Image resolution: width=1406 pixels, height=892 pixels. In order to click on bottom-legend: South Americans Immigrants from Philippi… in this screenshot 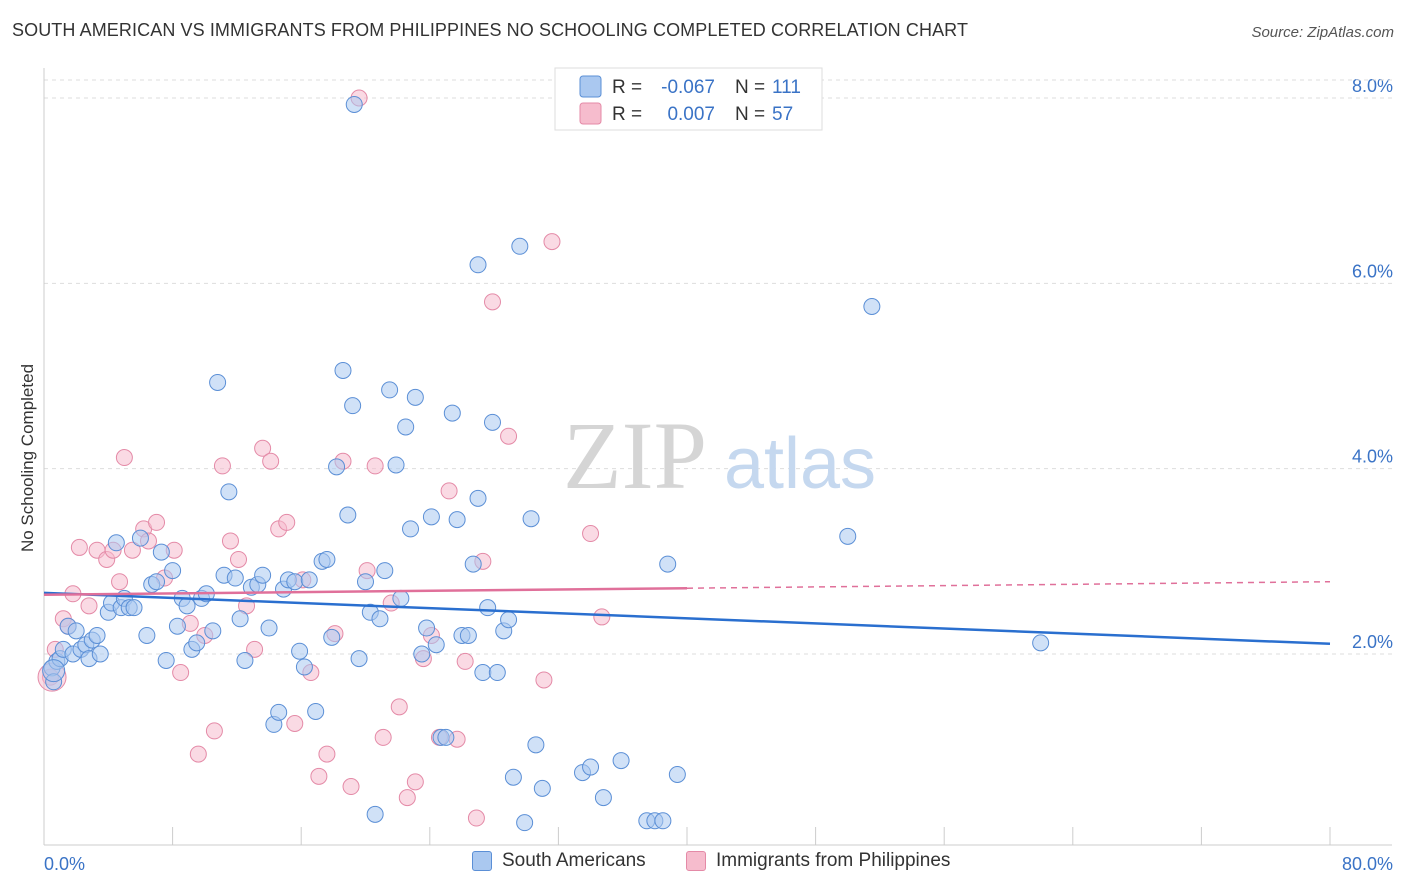, I will do `click(703, 865)`.